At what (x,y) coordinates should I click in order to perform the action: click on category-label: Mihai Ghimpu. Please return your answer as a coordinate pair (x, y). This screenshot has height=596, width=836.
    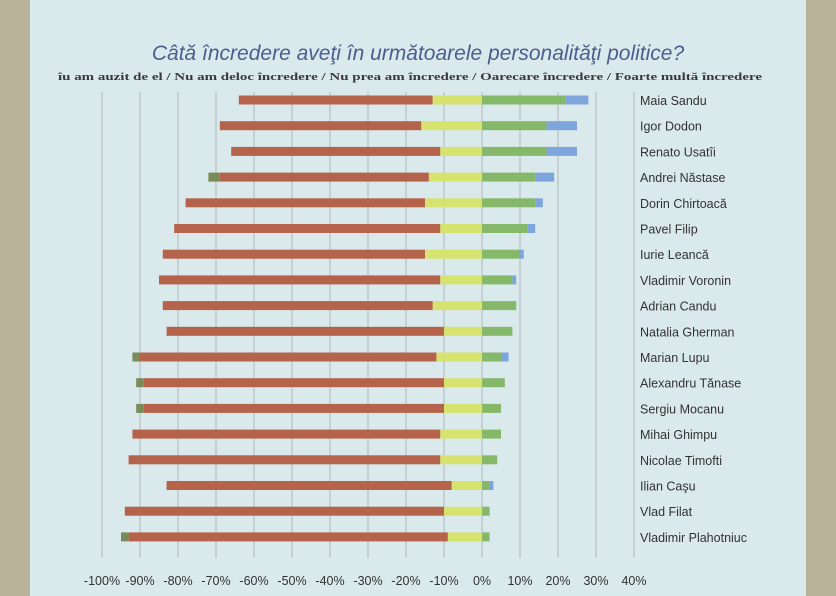
    Looking at the image, I should click on (678, 435).